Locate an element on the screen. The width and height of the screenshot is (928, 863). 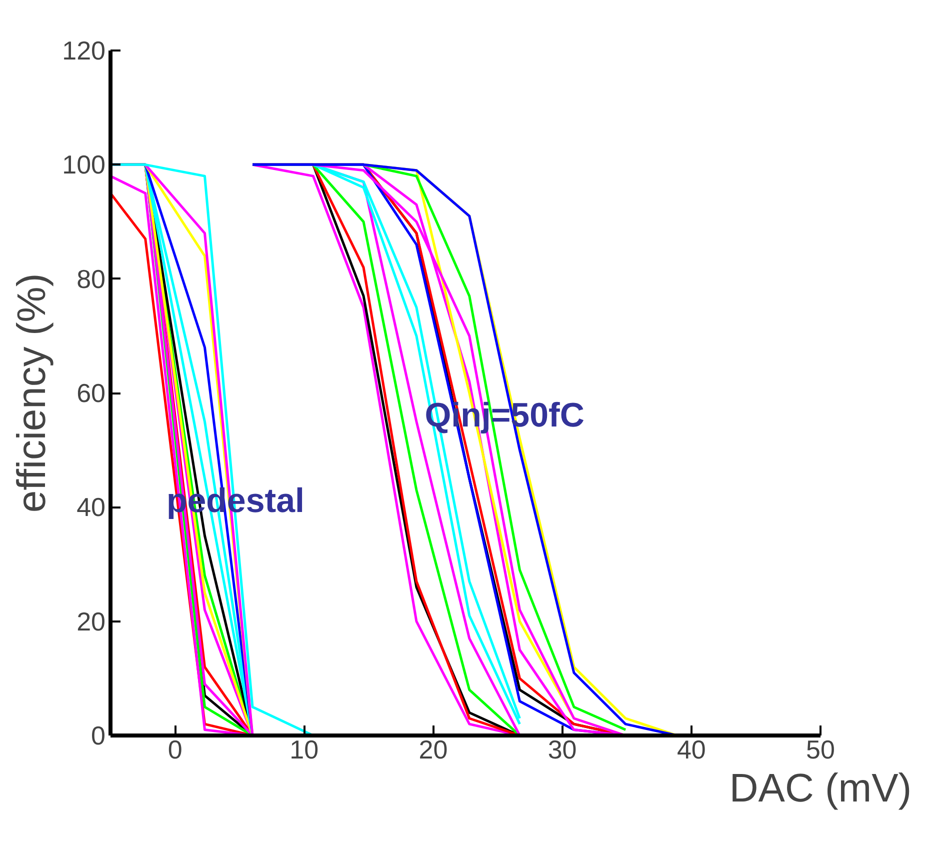
y-tick-label: 100 is located at coordinates (84, 165).